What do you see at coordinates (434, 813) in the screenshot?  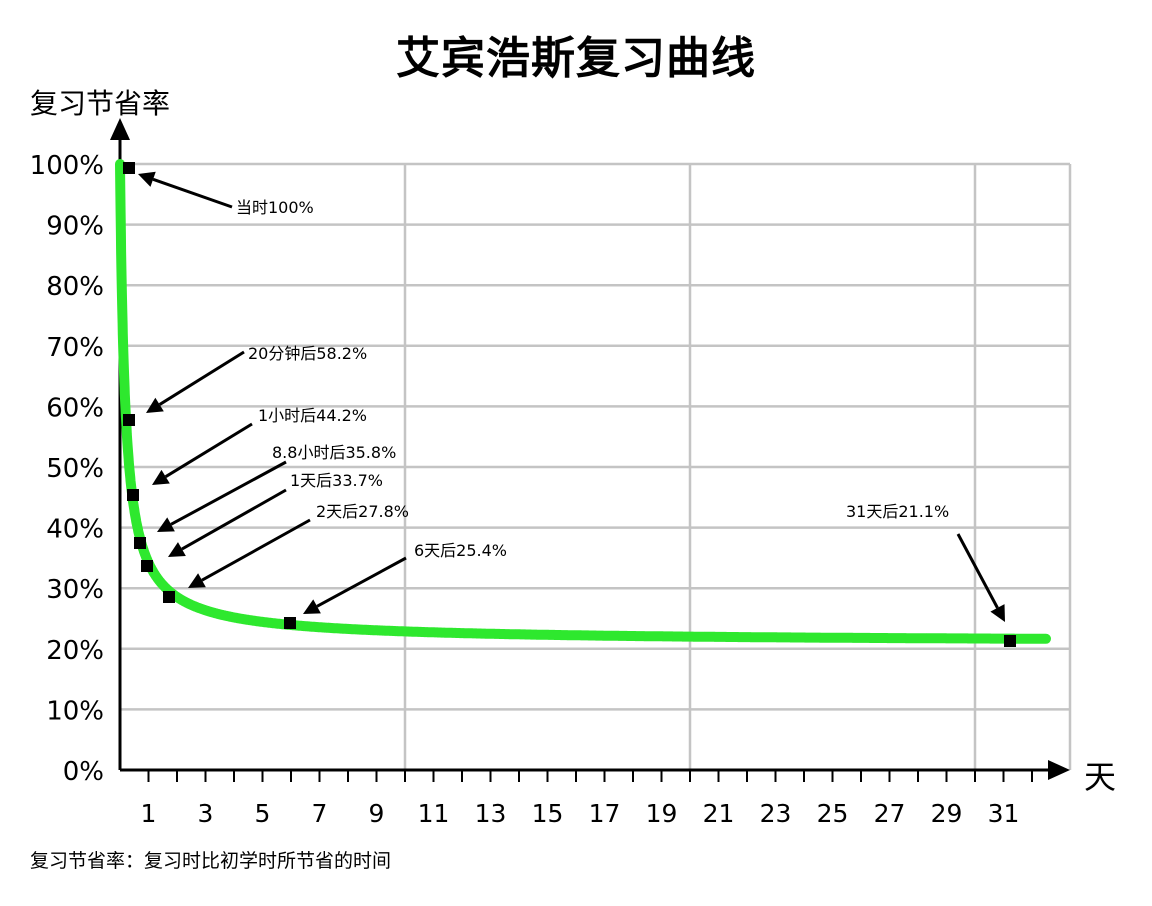 I see `x-tick-label: 11` at bounding box center [434, 813].